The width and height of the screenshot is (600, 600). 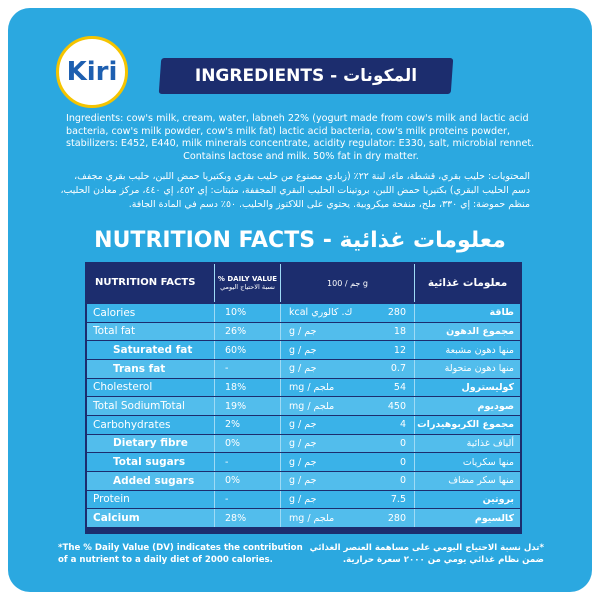 I want to click on logo: Kiri, so click(x=92, y=72).